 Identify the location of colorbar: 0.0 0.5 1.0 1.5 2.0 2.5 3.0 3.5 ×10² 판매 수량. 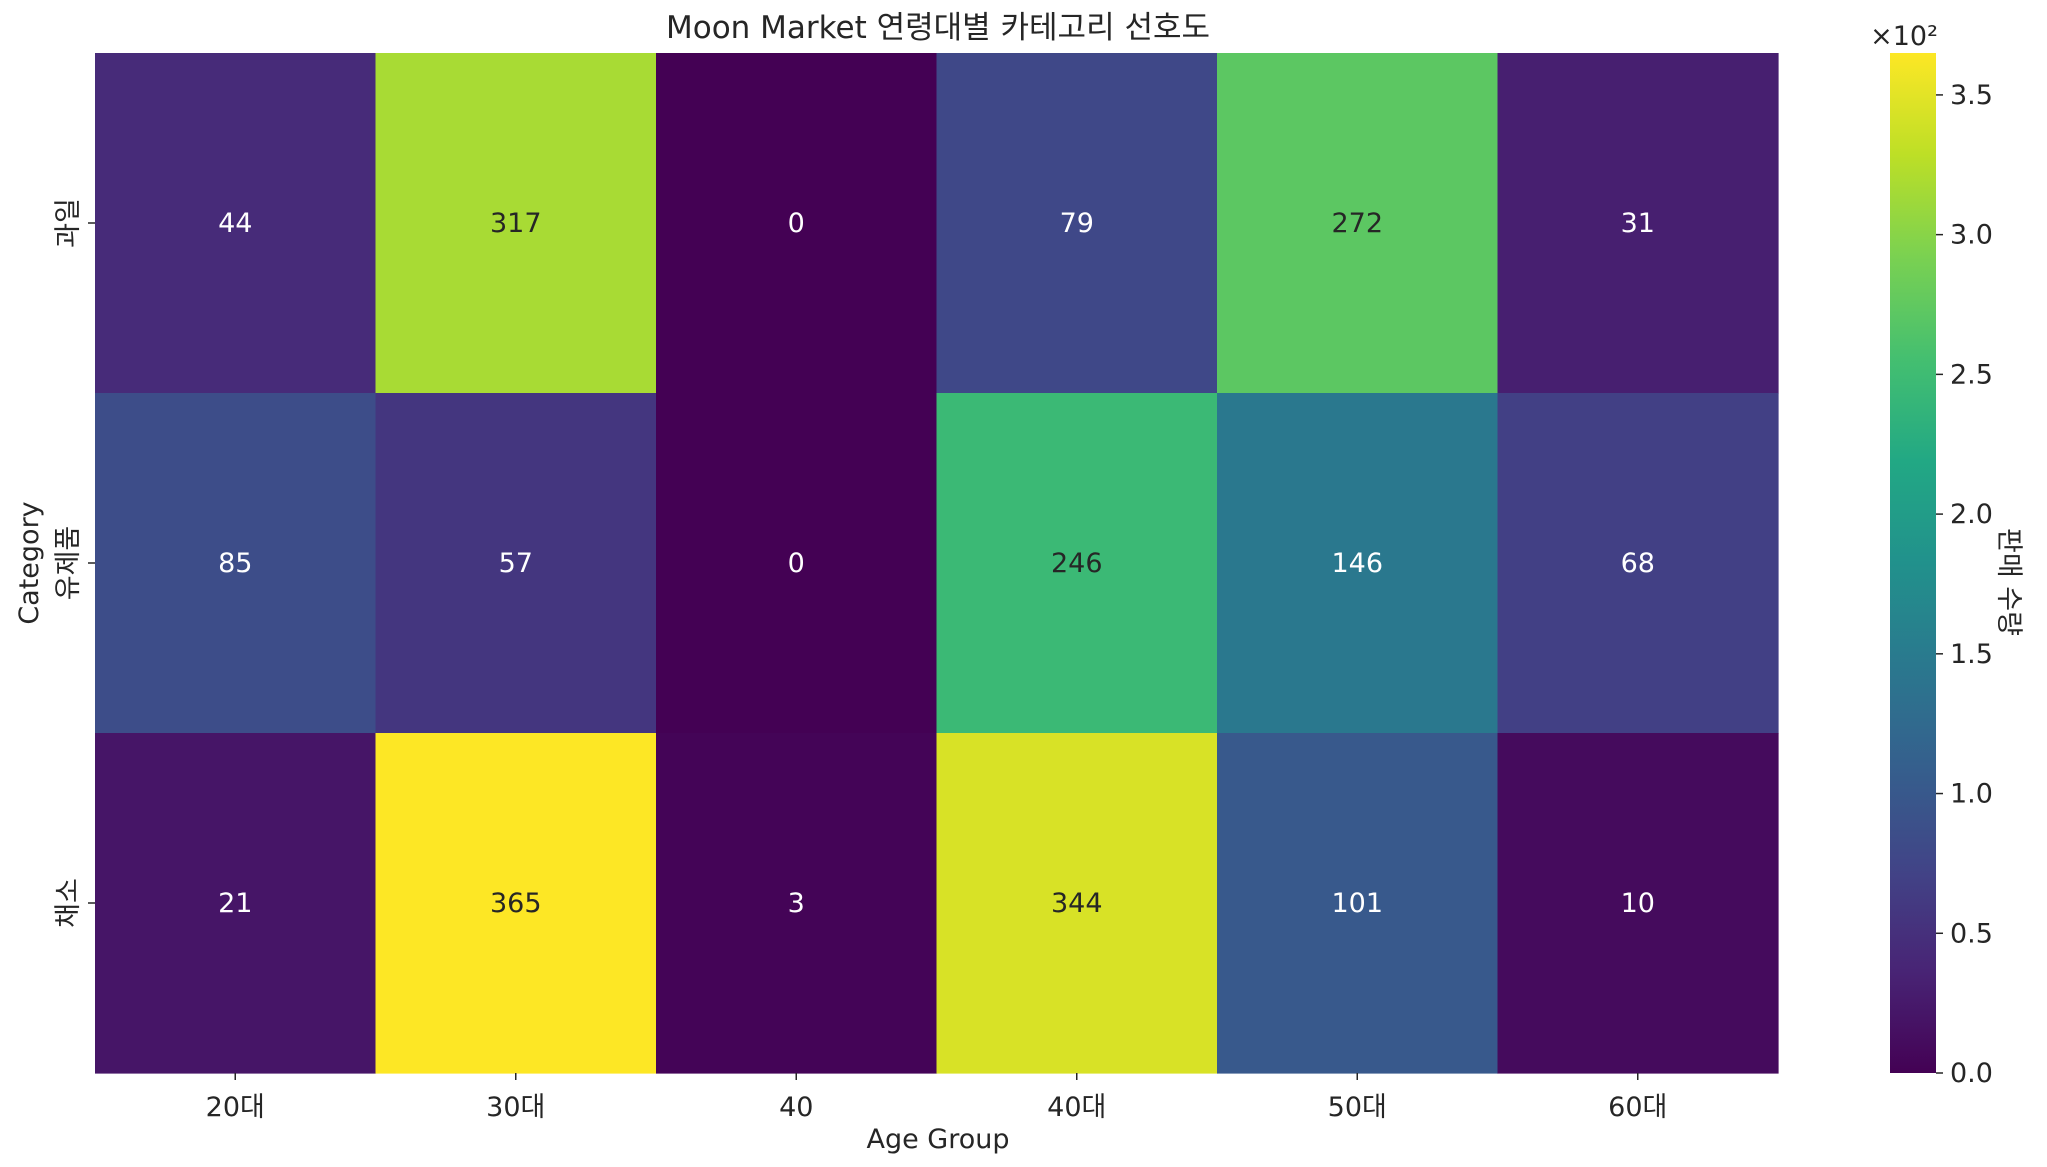
(1947, 555).